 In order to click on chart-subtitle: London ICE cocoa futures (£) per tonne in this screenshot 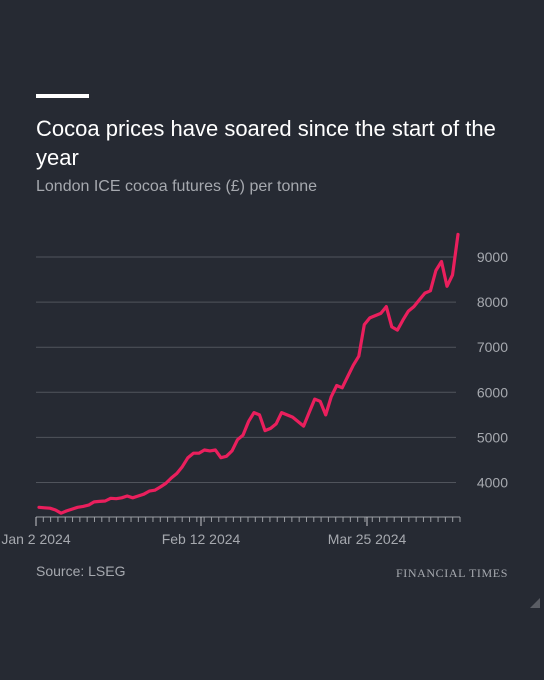, I will do `click(177, 186)`.